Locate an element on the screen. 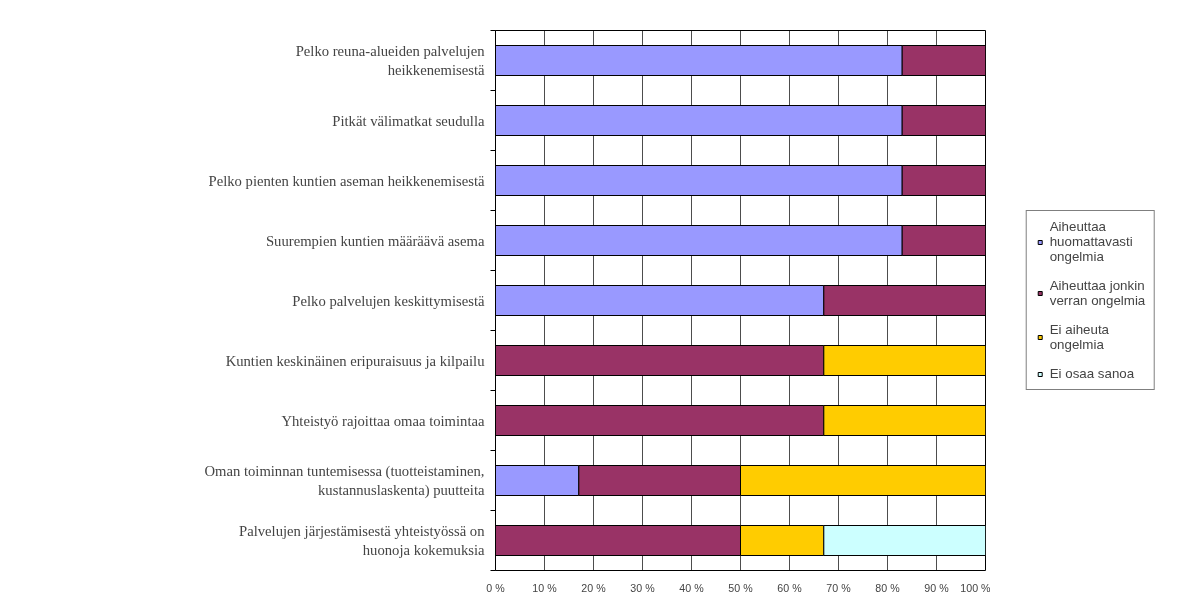 The width and height of the screenshot is (1197, 600). x-tick-label: 60 % is located at coordinates (790, 587).